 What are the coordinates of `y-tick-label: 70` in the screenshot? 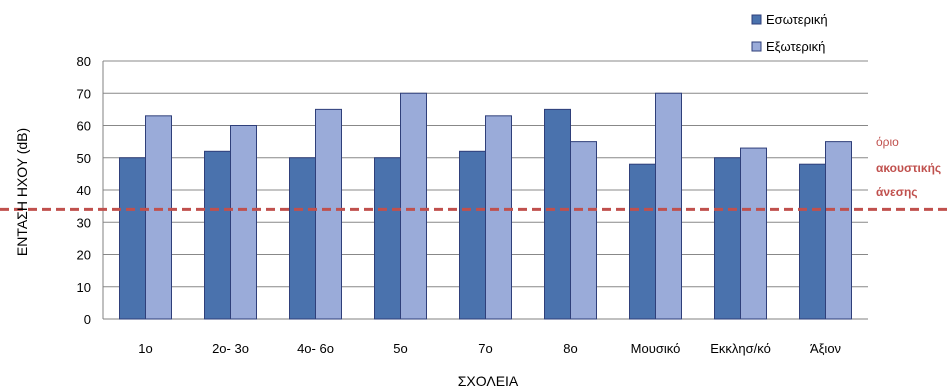 It's located at (84, 93).